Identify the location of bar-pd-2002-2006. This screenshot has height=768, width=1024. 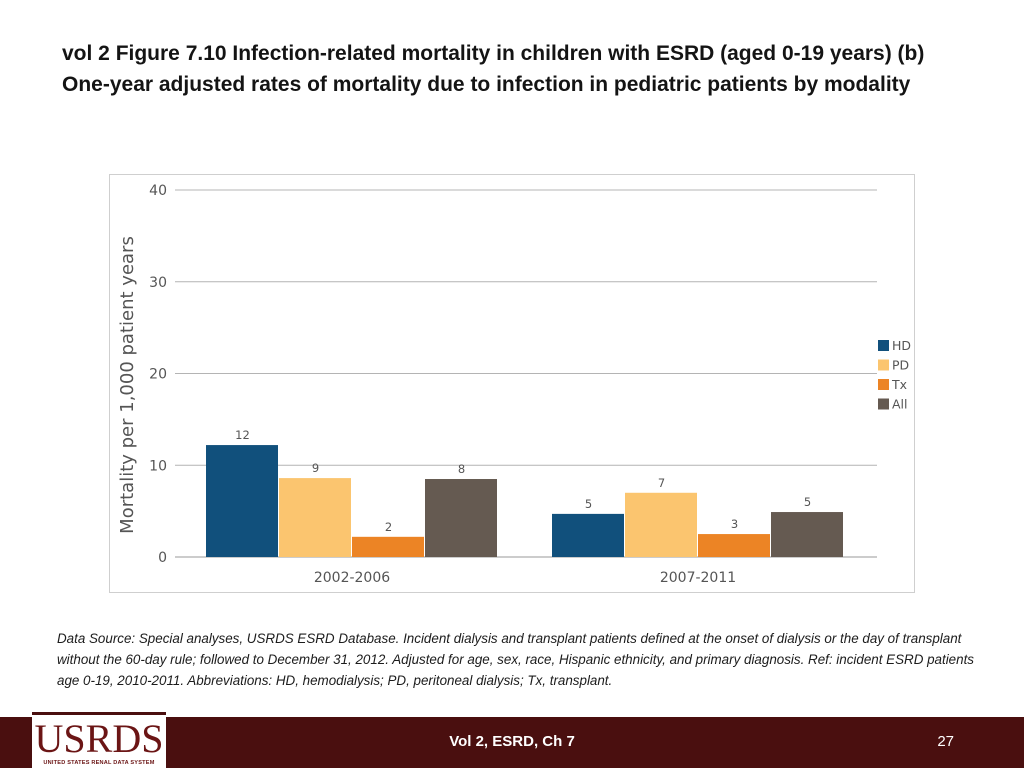
(315, 517).